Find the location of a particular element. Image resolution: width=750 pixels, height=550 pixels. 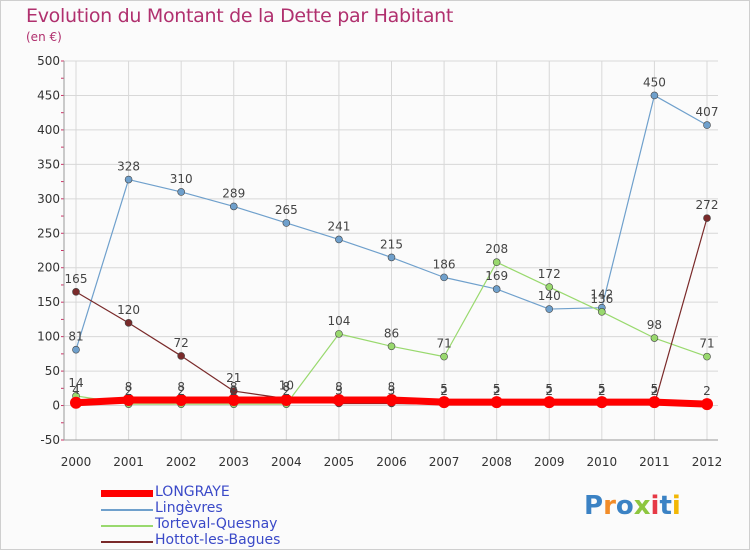

x-tick-label: 2001 is located at coordinates (128, 462).